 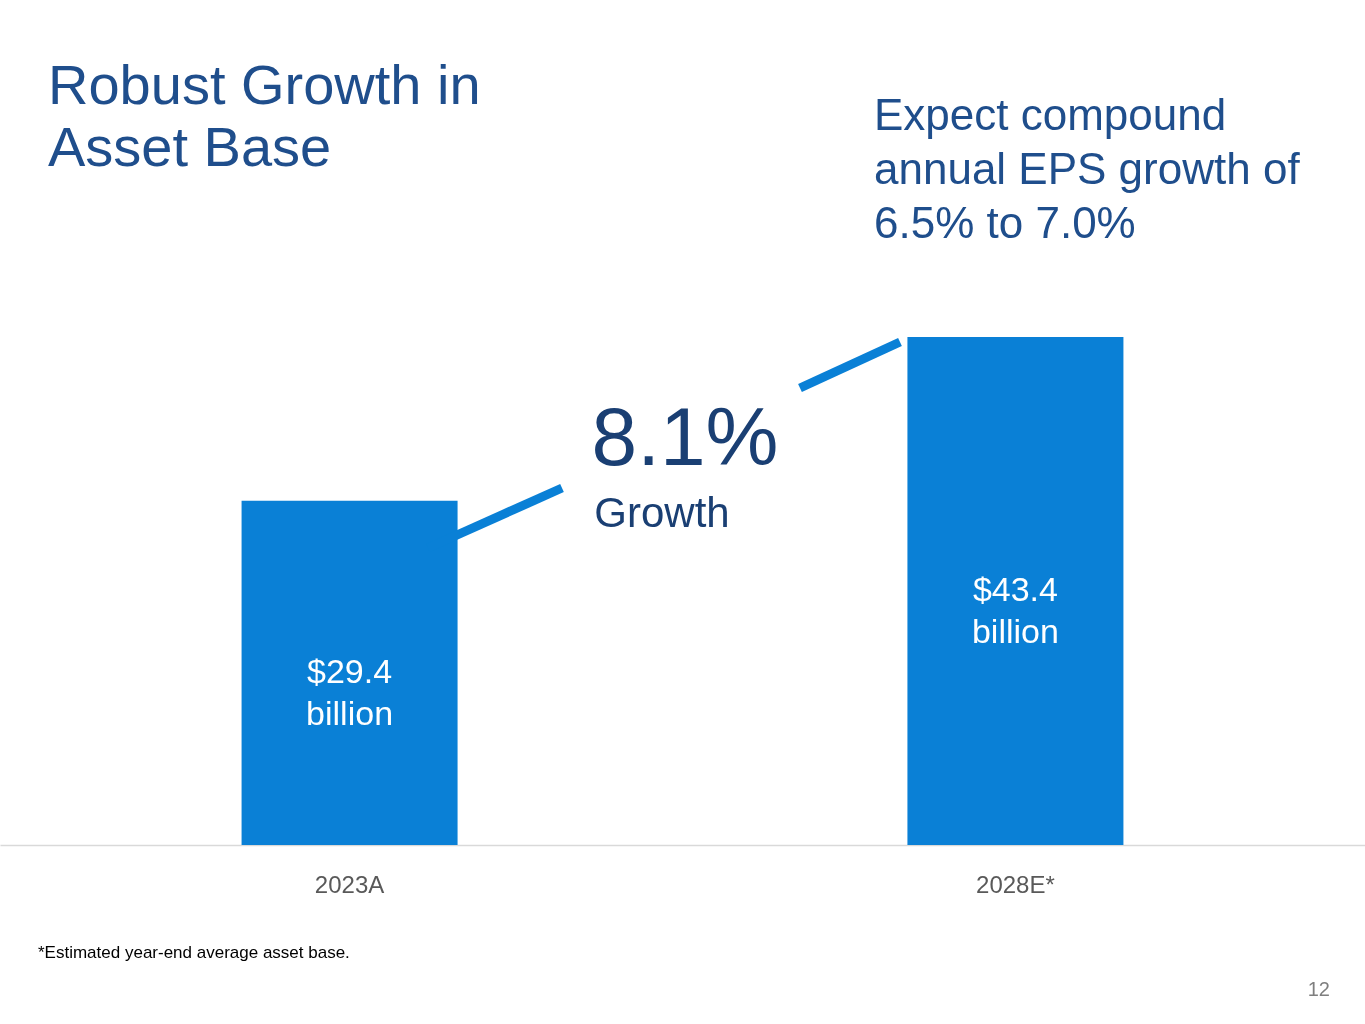 What do you see at coordinates (194, 952) in the screenshot?
I see `text: *Estimated year-end average asset base.` at bounding box center [194, 952].